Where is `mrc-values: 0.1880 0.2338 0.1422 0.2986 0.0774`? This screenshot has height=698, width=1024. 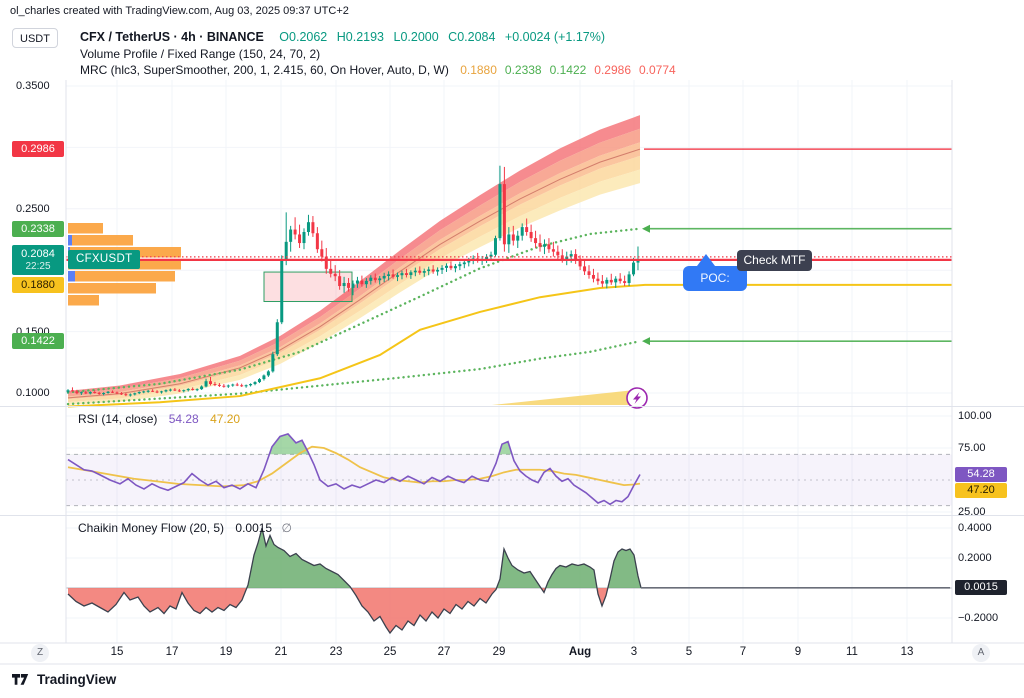 mrc-values: 0.1880 0.2338 0.1422 0.2986 0.0774 is located at coordinates (564, 70).